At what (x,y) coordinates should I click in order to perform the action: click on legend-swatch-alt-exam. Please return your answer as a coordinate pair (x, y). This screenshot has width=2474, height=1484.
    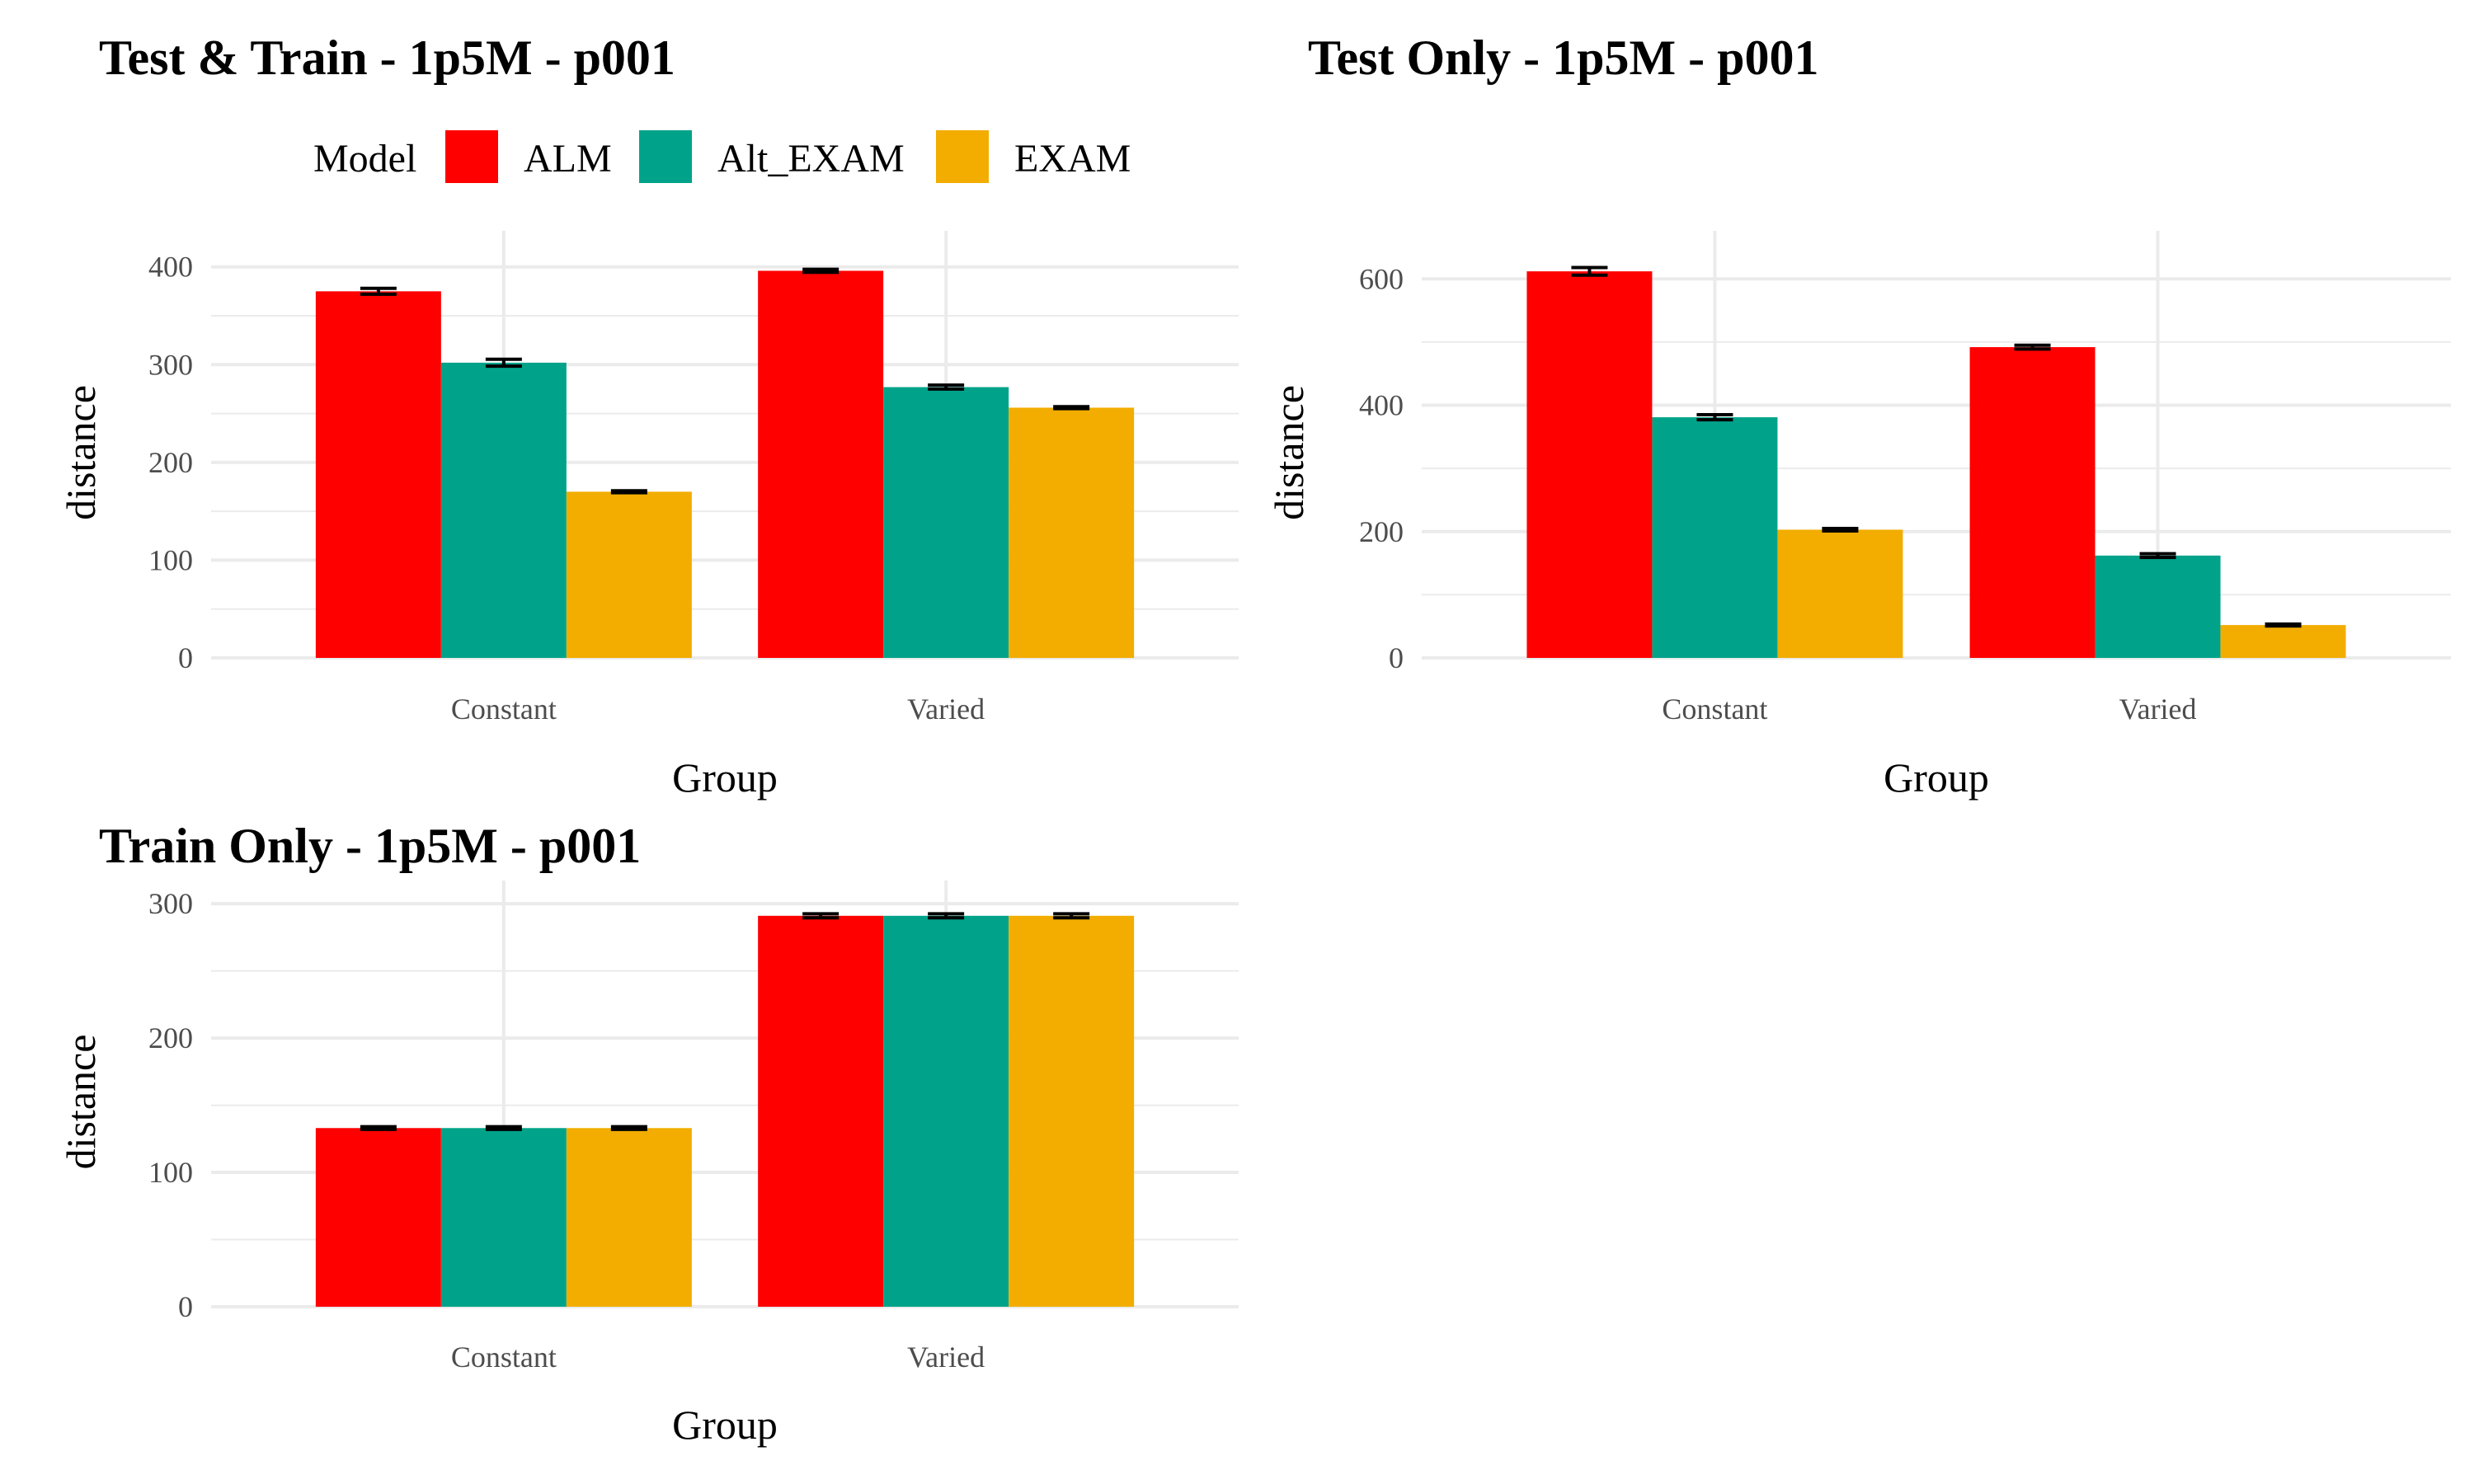
    Looking at the image, I should click on (665, 156).